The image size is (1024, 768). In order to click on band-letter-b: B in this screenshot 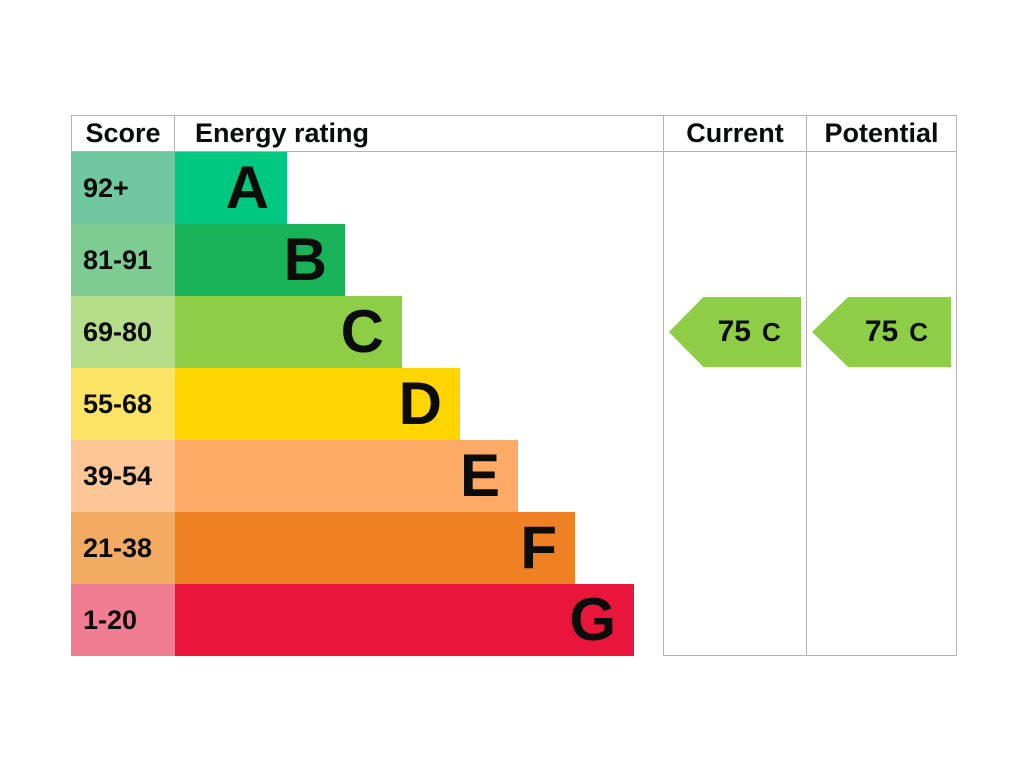, I will do `click(305, 259)`.